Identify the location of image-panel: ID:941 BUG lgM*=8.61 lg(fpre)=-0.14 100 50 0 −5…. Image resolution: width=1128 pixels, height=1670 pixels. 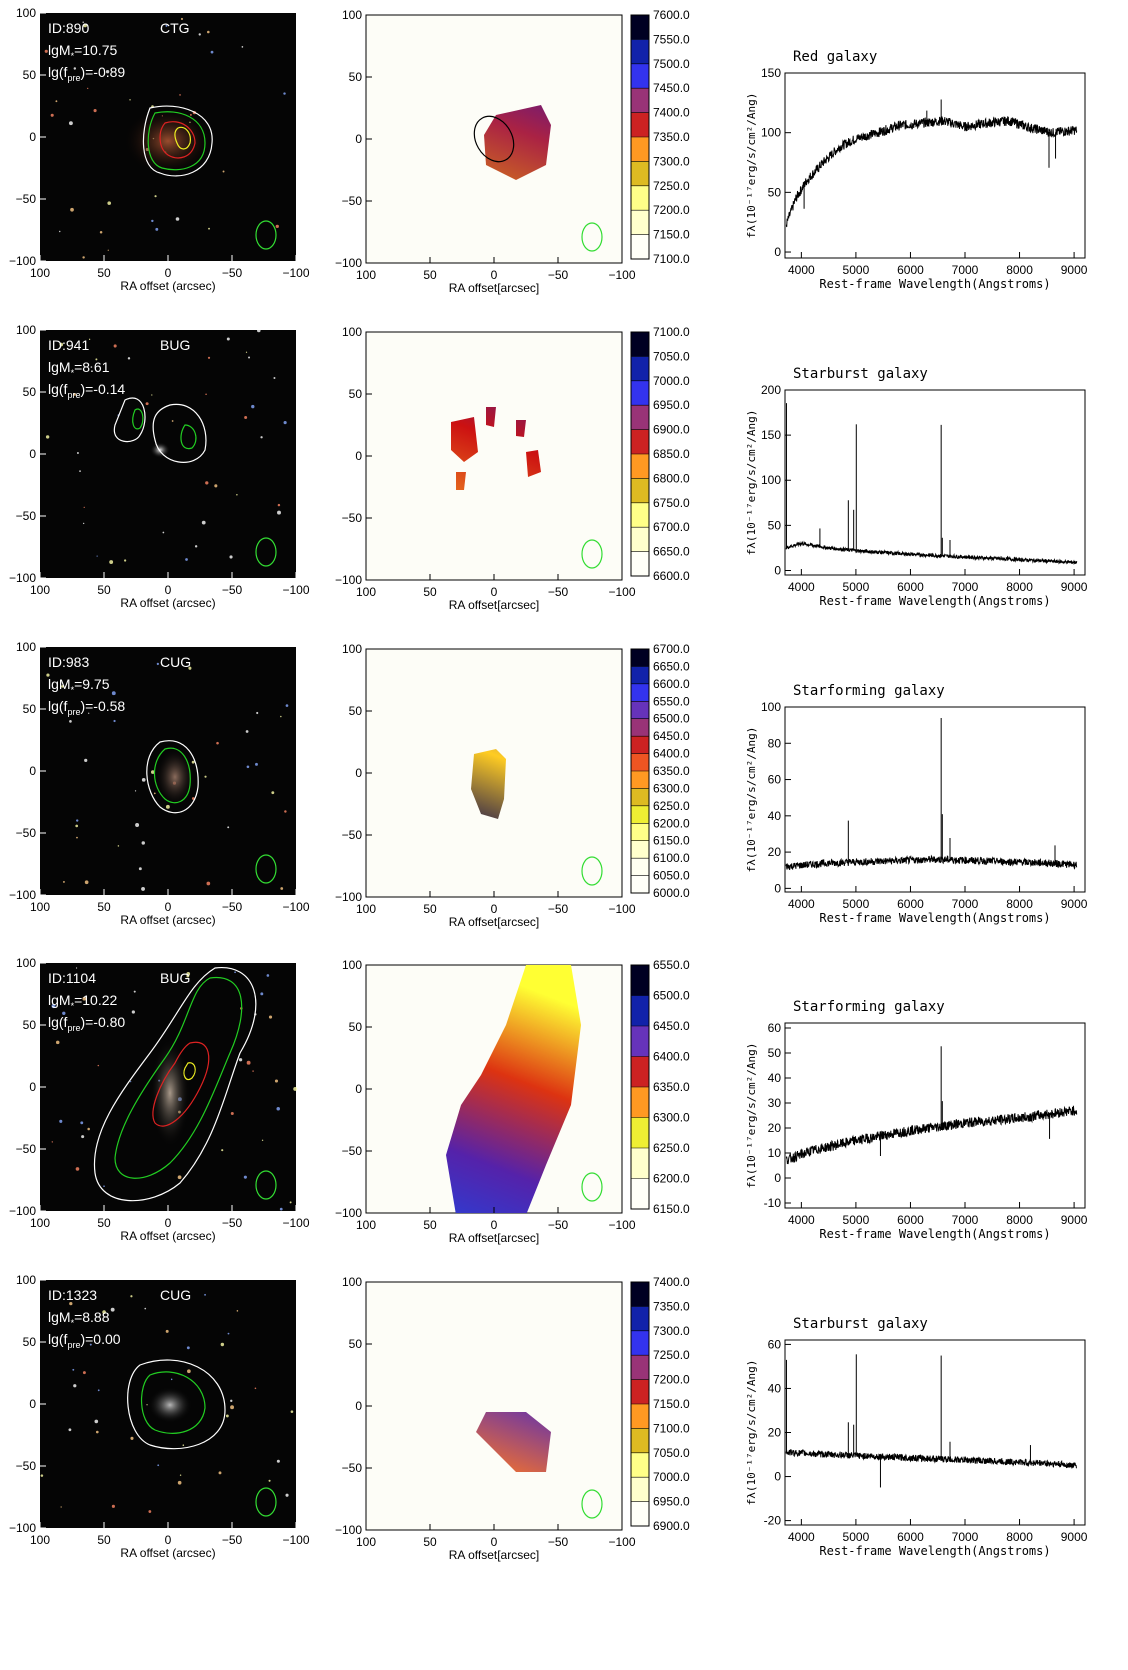
(159, 466).